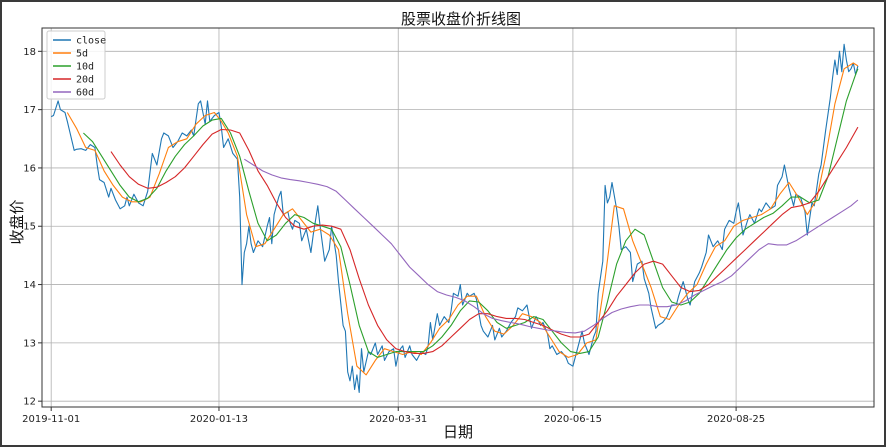  Describe the element at coordinates (82, 54) in the screenshot. I see `legend-label-5d: 5d` at that location.